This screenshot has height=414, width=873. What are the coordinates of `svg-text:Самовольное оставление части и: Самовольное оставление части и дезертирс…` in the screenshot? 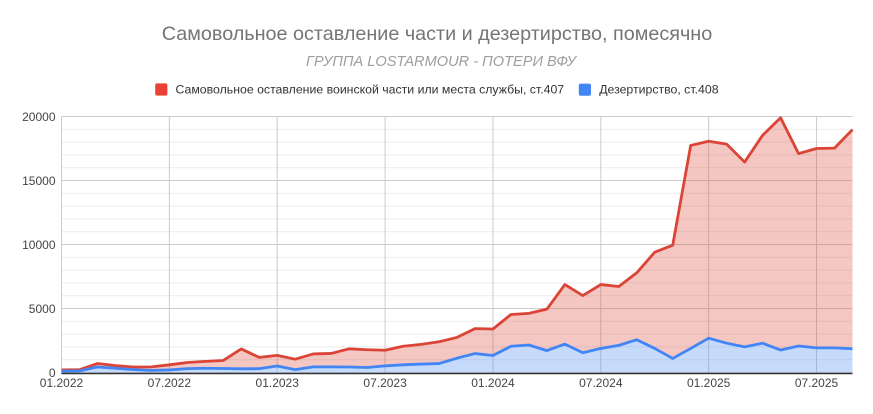 It's located at (437, 34).